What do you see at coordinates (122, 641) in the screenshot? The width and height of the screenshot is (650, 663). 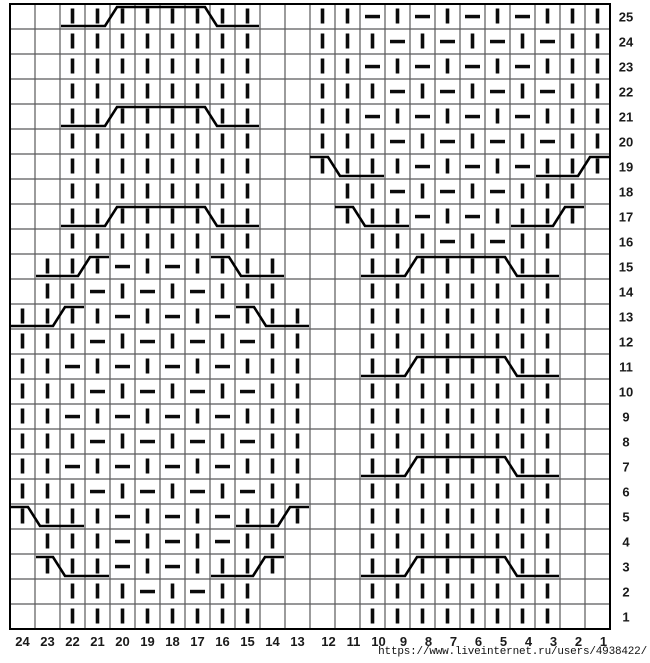 I see `column-label: 20` at bounding box center [122, 641].